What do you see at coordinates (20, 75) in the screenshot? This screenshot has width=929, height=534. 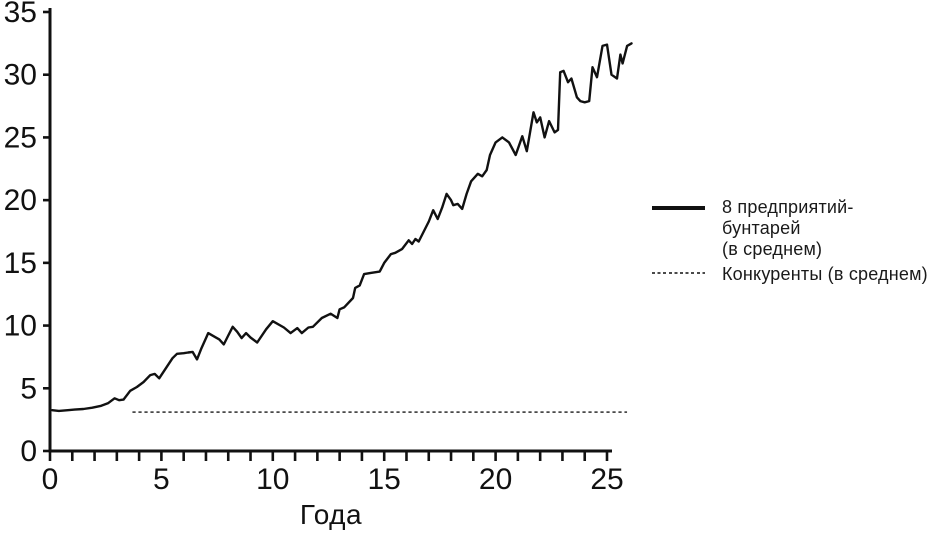 I see `y-tick-label: 30` at bounding box center [20, 75].